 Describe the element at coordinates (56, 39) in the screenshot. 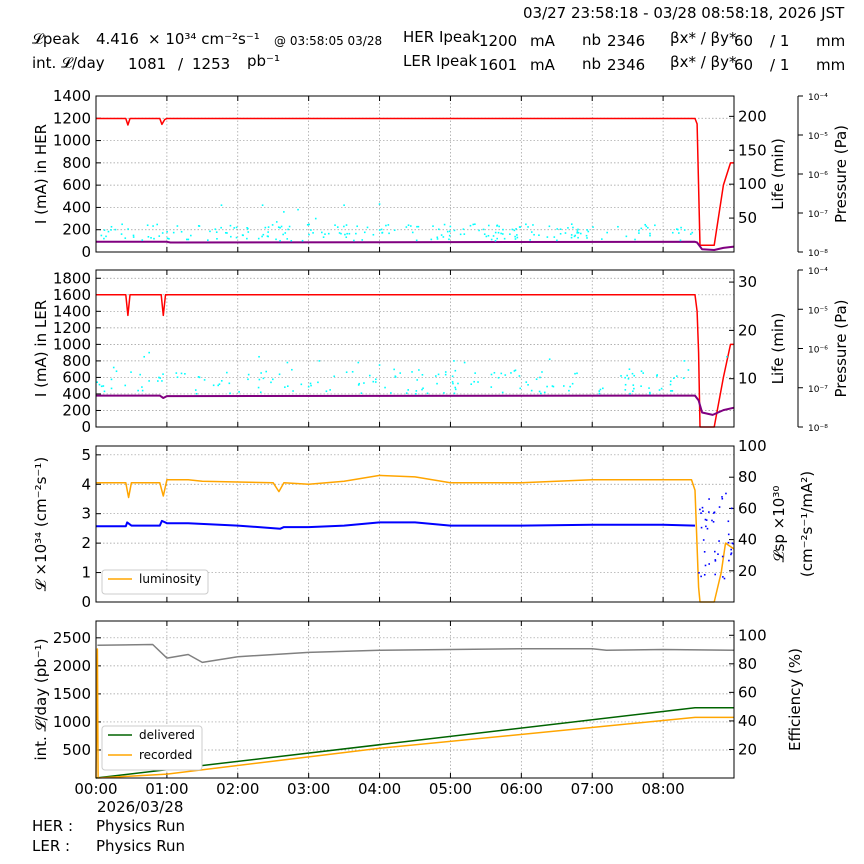

I see `lpeak-label: 𝓛peak` at that location.